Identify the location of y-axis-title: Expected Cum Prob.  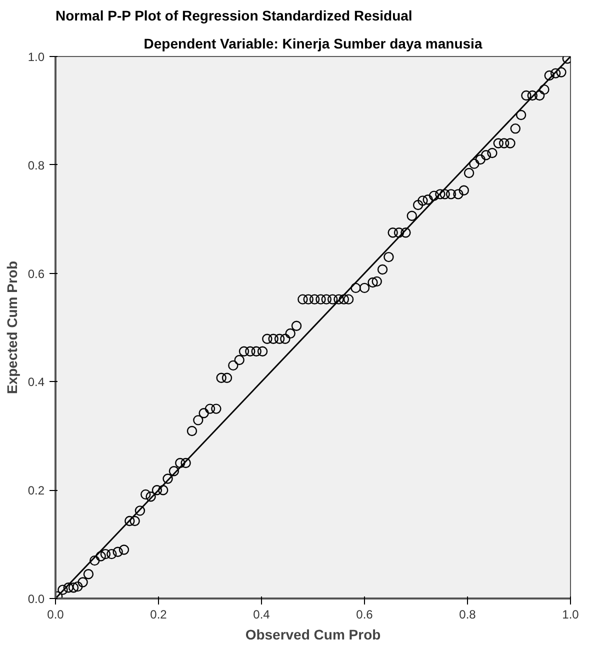
(12, 327).